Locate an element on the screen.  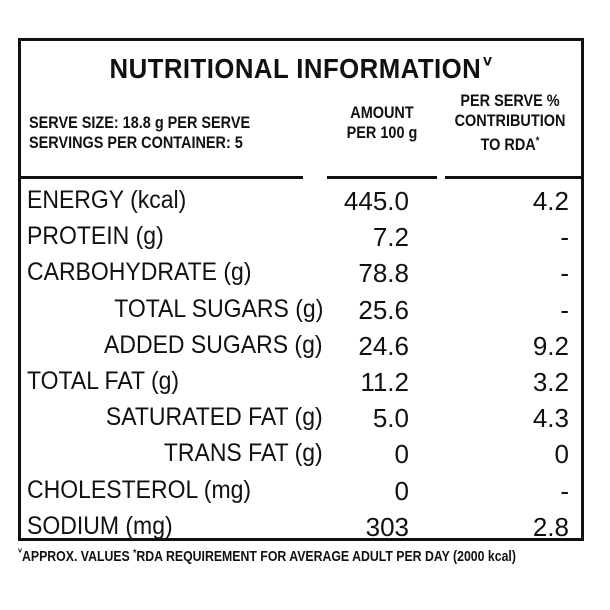
table-row: SODIUM (mg) 303 2.8 is located at coordinates (301, 526).